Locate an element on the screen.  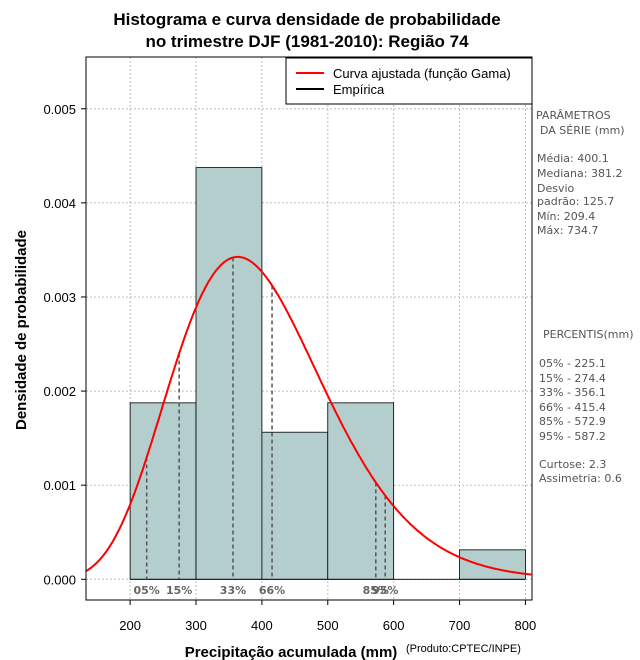
percentis-title: PERCENTIS(mm) is located at coordinates (588, 334).